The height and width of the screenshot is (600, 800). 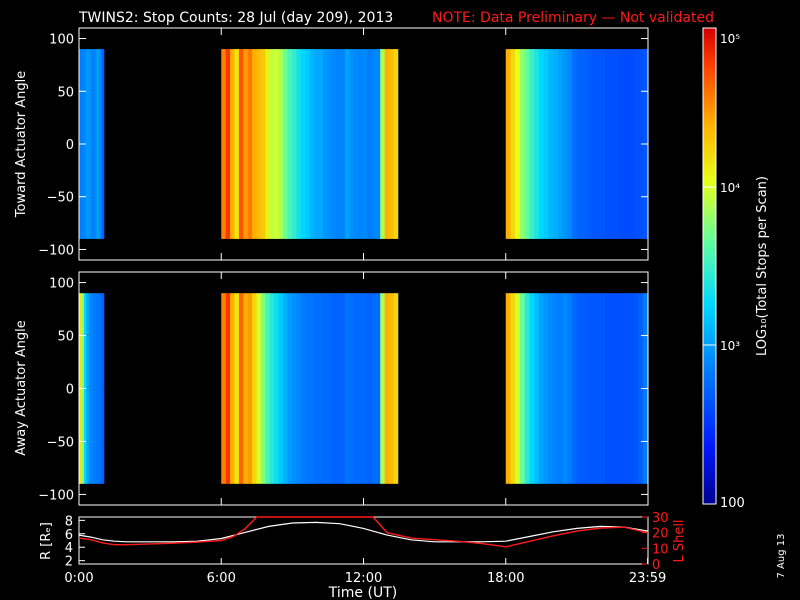 What do you see at coordinates (221, 578) in the screenshot?
I see `time-xtick-label: 6:00` at bounding box center [221, 578].